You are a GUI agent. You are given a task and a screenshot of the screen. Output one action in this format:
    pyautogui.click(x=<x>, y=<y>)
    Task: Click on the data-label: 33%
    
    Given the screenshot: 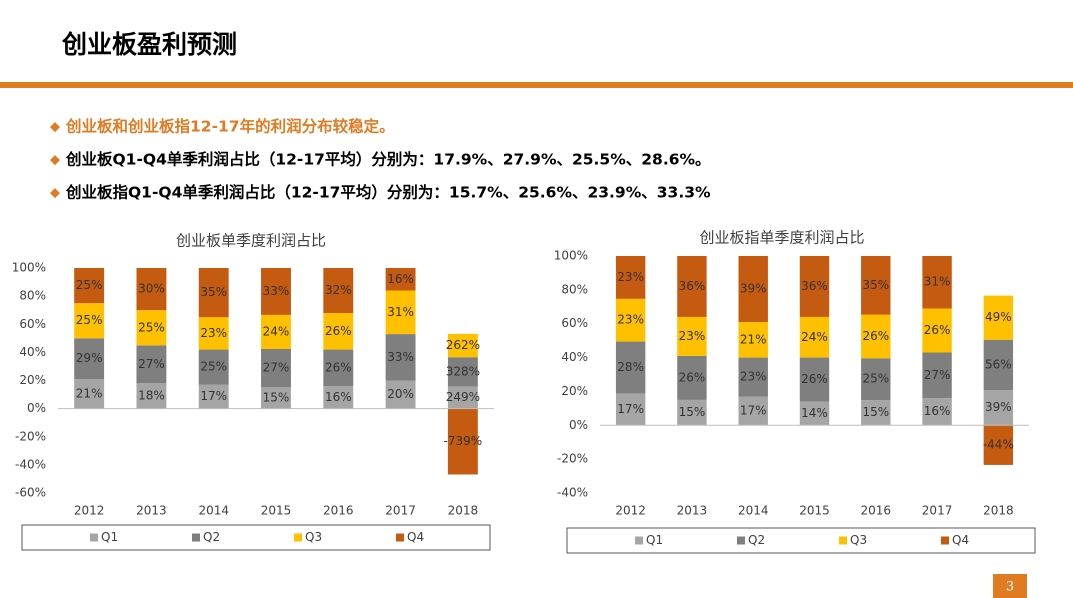 What is the action you would take?
    pyautogui.click(x=276, y=291)
    